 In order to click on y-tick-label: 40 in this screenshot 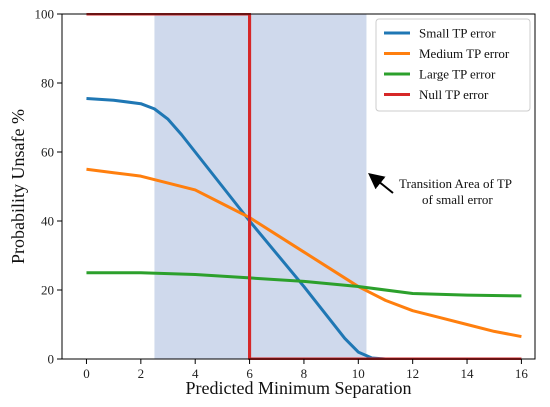, I will do `click(47, 221)`.